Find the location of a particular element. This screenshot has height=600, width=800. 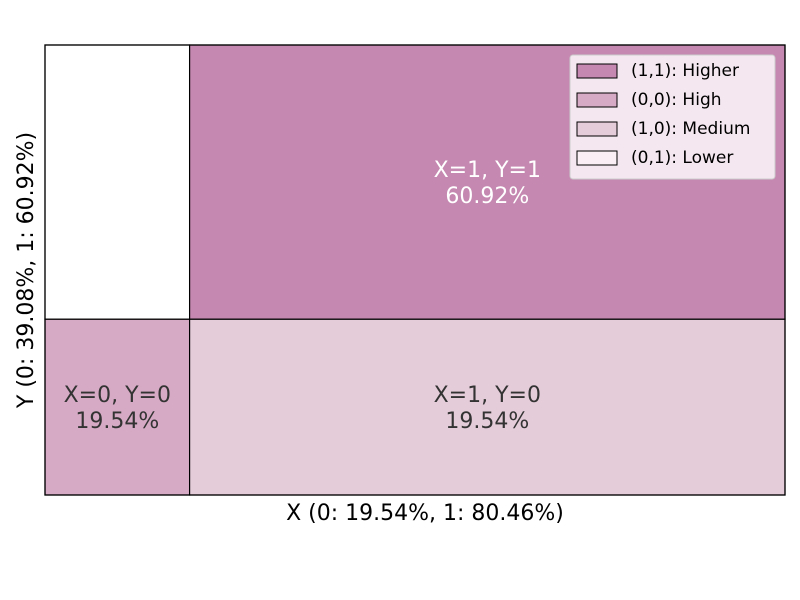

x-axis-label: X (0: 19.54%, 1: 80.46%) is located at coordinates (425, 513).